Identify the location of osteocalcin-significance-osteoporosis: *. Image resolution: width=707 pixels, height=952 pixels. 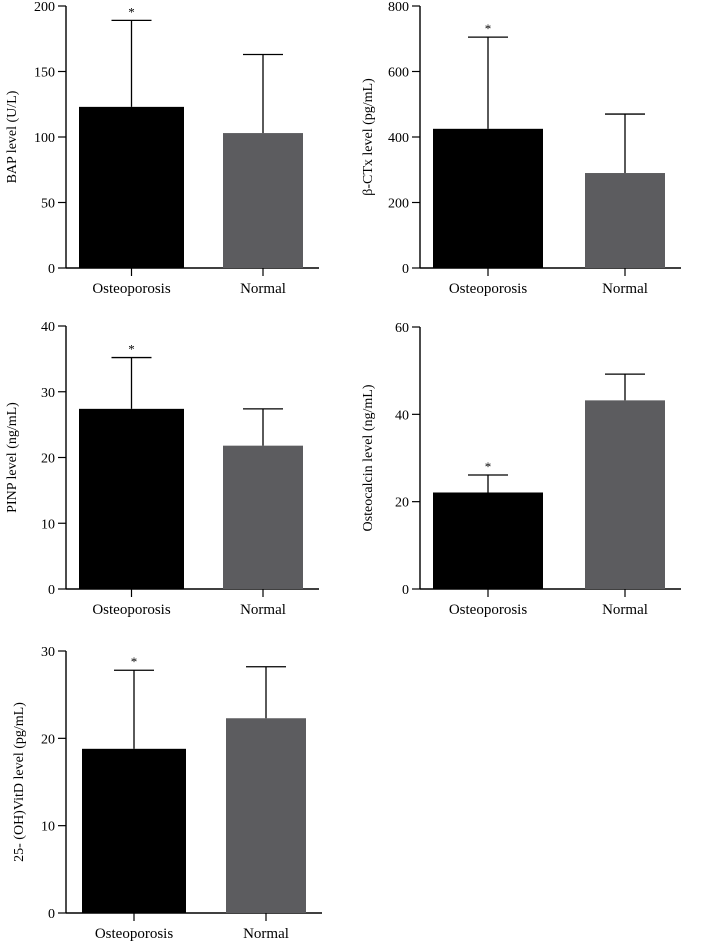
(488, 466).